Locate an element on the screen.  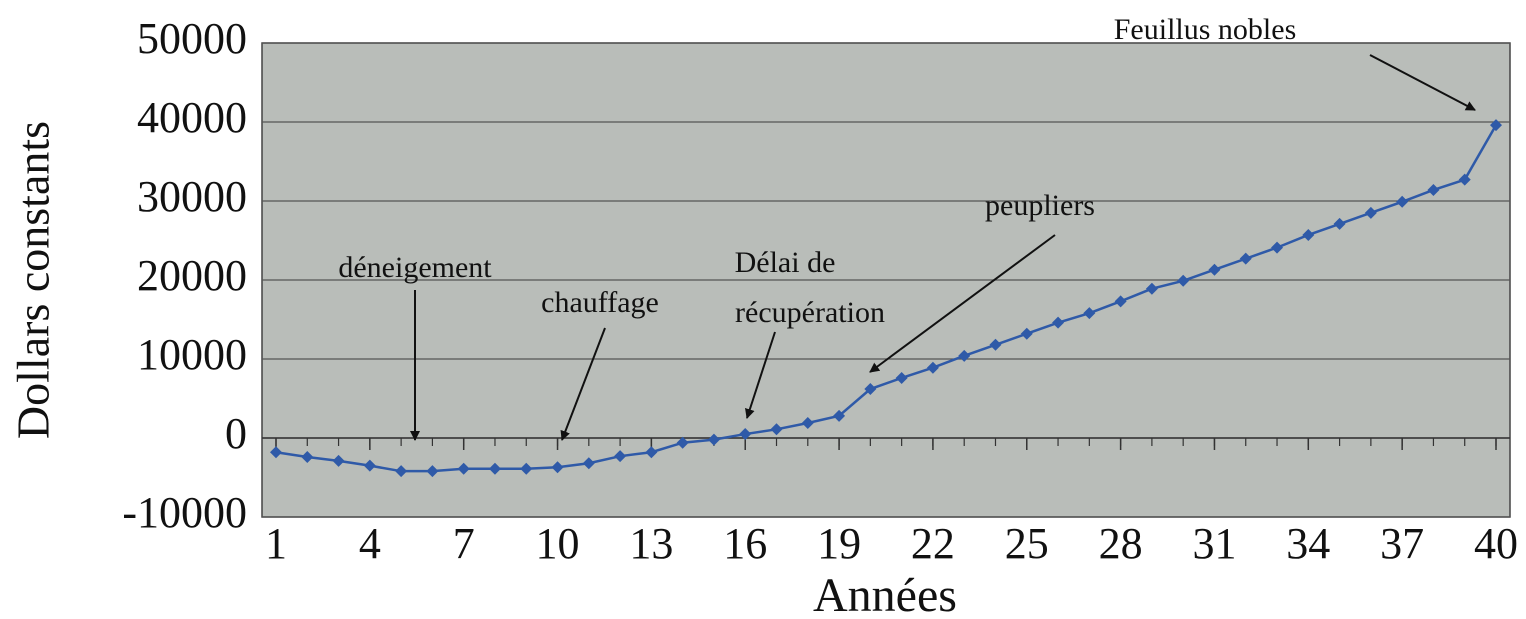
y-axis-title: Dollars constants is located at coordinates (33, 280).